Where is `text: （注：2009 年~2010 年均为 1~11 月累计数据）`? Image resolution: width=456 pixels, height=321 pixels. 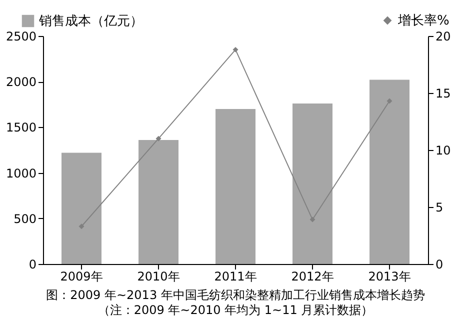 text: （注：2009 年~2010 年均为 1~11 月累计数据） is located at coordinates (236, 310).